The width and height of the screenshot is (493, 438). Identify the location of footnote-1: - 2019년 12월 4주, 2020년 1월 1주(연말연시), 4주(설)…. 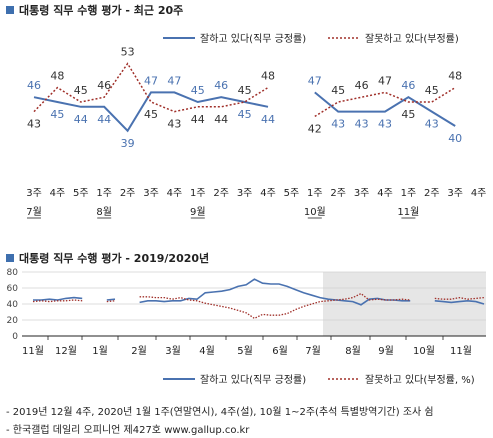
(220, 412).